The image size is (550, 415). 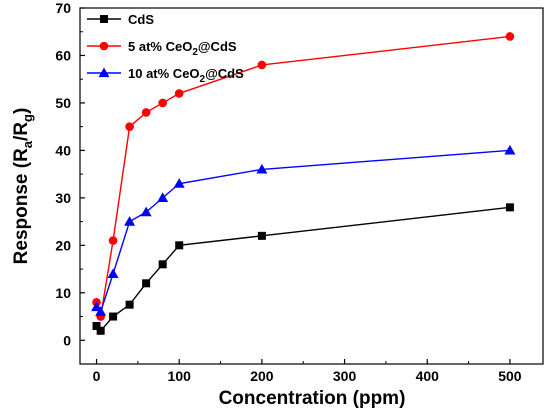 I want to click on y-tick-label: 20, so click(x=63, y=245).